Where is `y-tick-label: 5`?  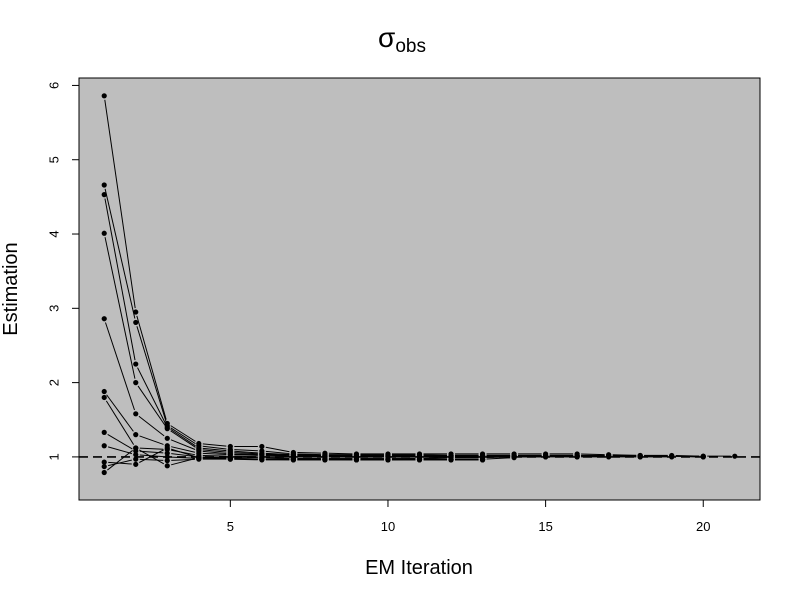
y-tick-label: 5 is located at coordinates (54, 159).